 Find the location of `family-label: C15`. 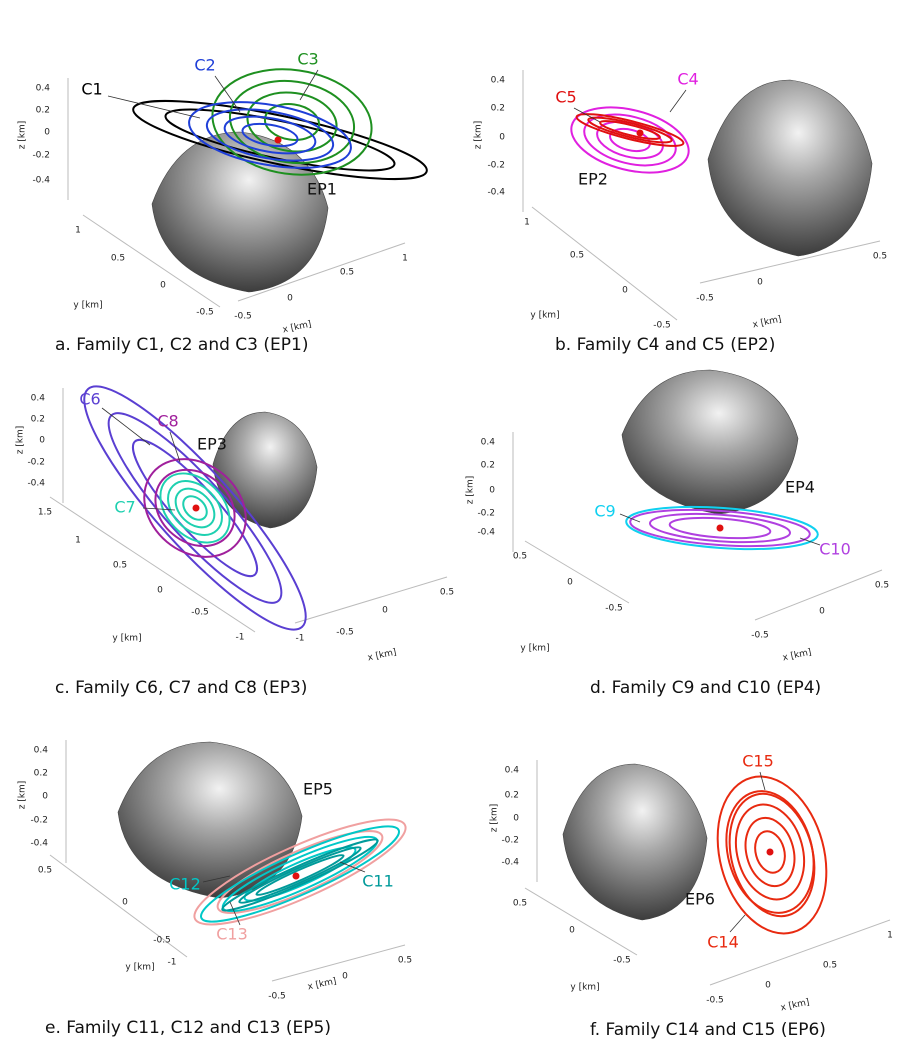

family-label: C15 is located at coordinates (758, 761).